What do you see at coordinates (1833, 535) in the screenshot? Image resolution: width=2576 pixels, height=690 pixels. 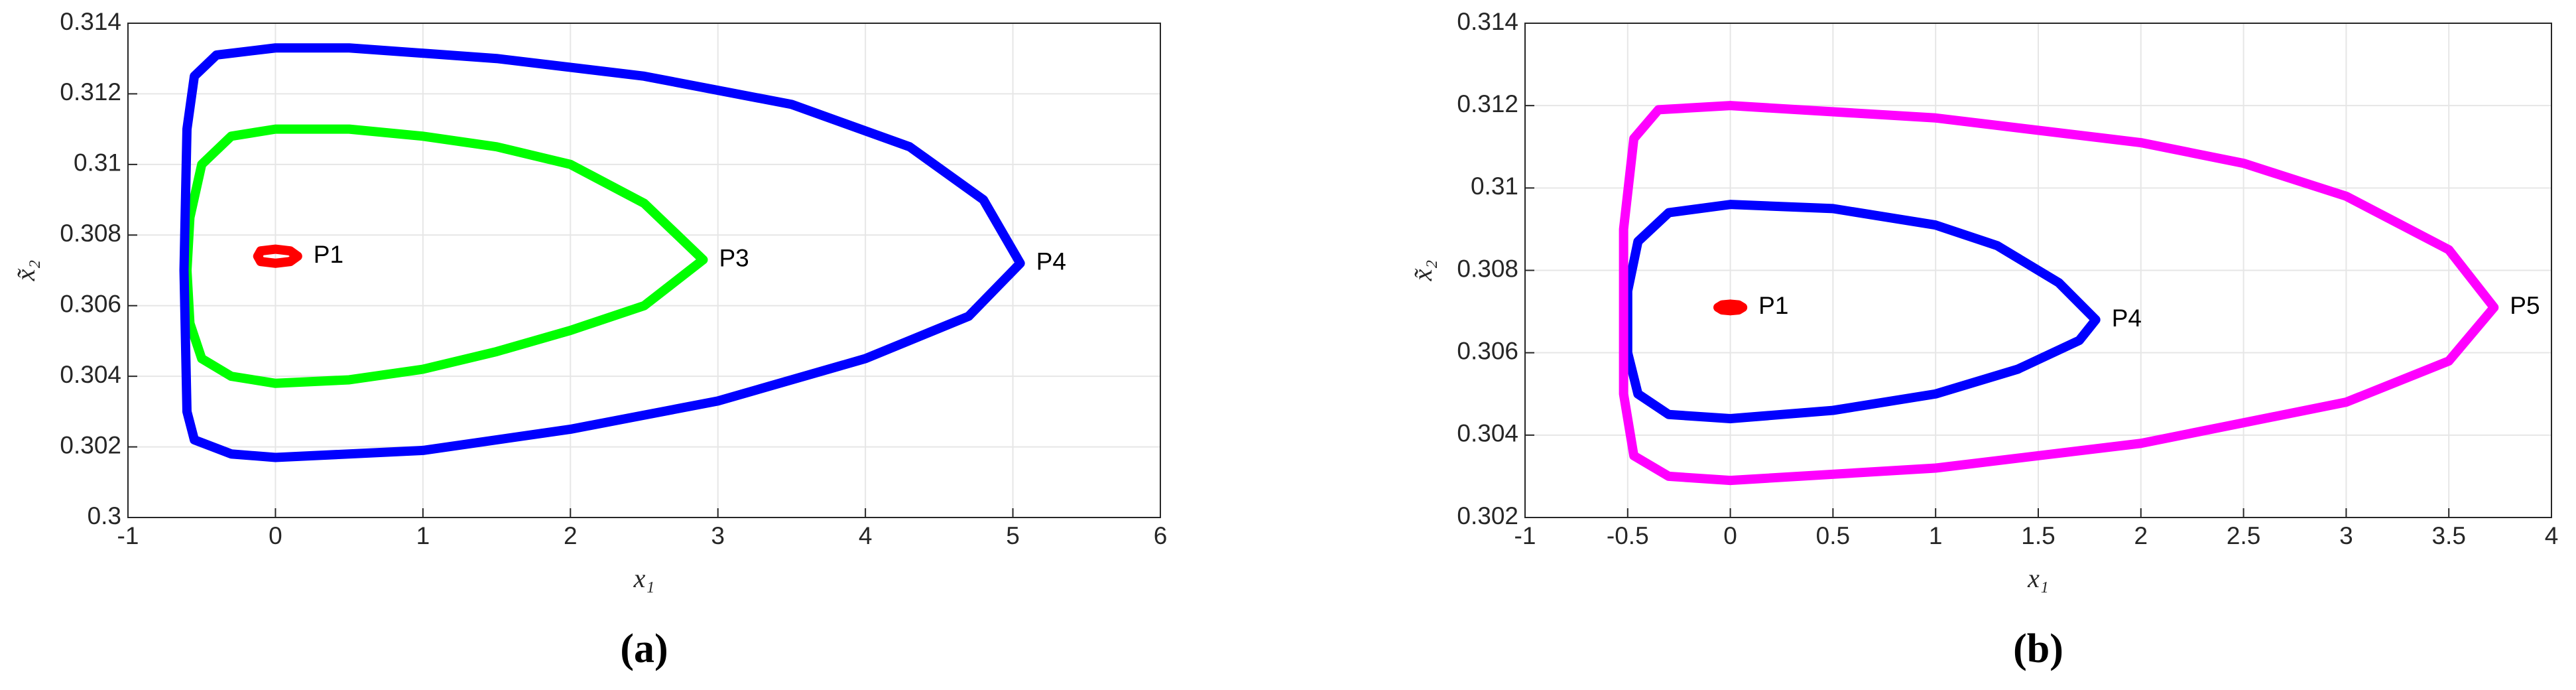 I see `x-tick-label: 0.5` at bounding box center [1833, 535].